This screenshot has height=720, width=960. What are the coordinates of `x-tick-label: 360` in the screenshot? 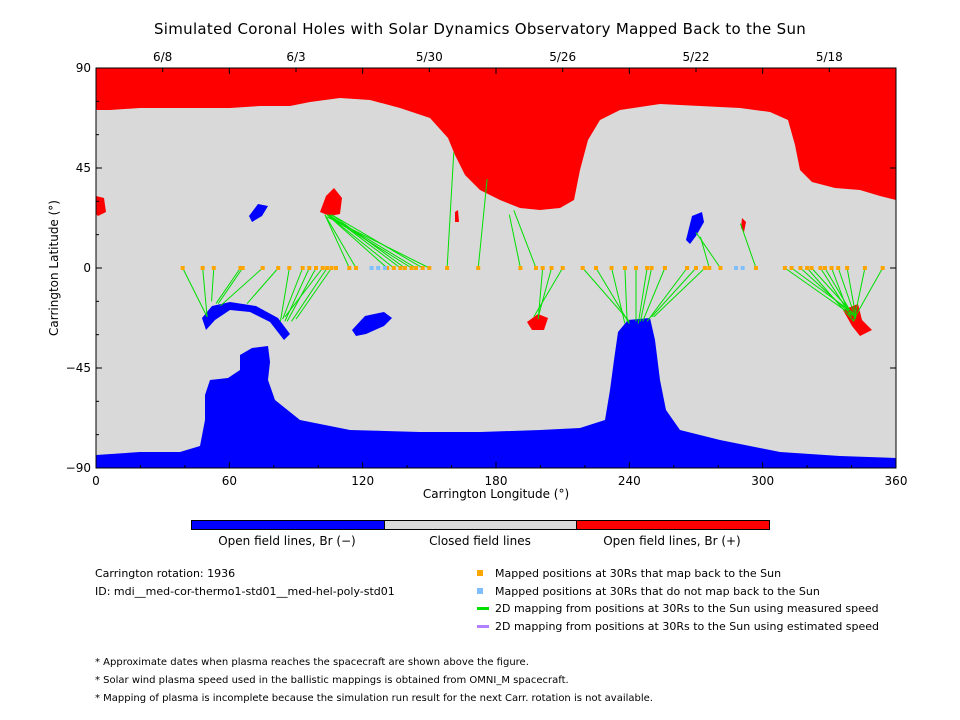 It's located at (896, 481).